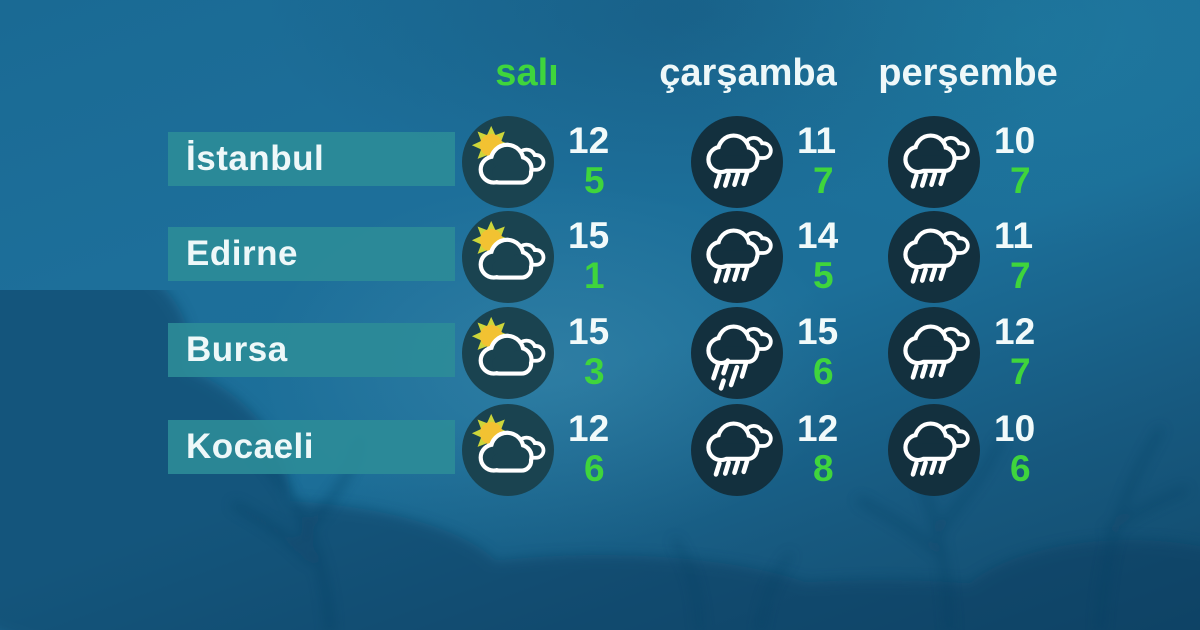  I want to click on city-label-istanbul: İstanbul, so click(311, 159).